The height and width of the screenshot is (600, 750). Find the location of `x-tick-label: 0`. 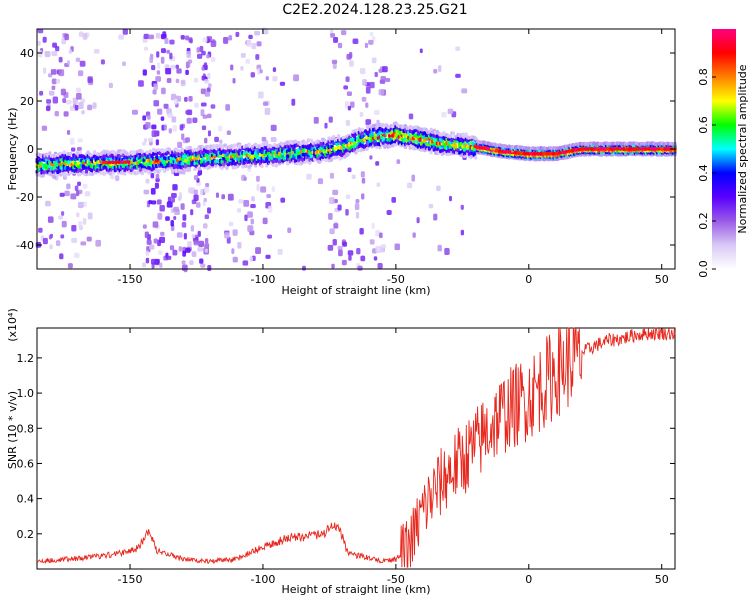

x-tick-label: 0 is located at coordinates (528, 279).